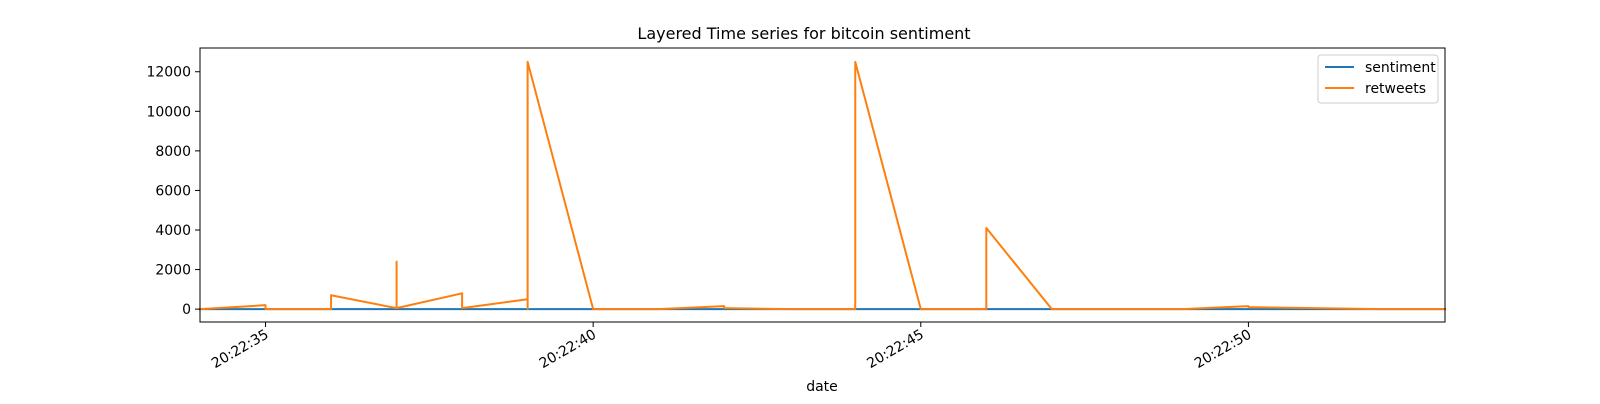 Image resolution: width=1600 pixels, height=404 pixels. Describe the element at coordinates (173, 231) in the screenshot. I see `y-tick-label: 4000` at that location.